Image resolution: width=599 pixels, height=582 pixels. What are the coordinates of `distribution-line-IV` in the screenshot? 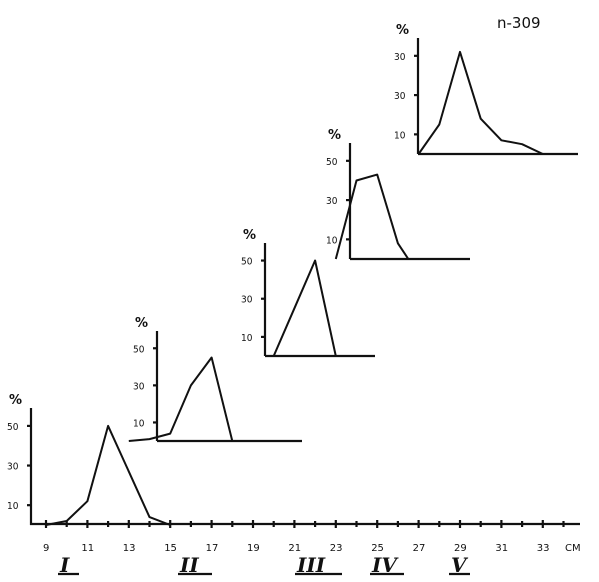 It's located at (376, 216).